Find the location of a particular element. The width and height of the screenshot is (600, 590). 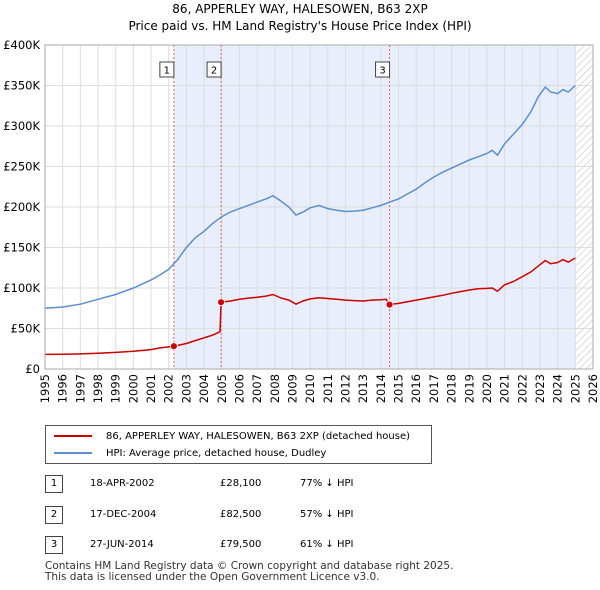

transaction-number-badge: 1 is located at coordinates (54, 484).